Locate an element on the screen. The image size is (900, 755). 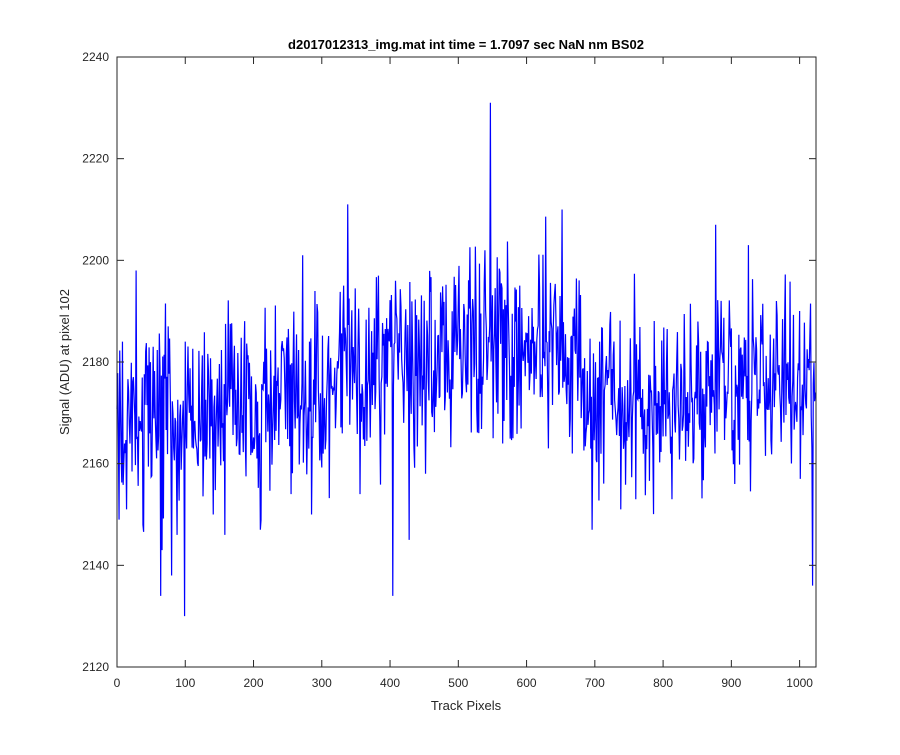
y-tick-label: 2220 is located at coordinates (95, 159).